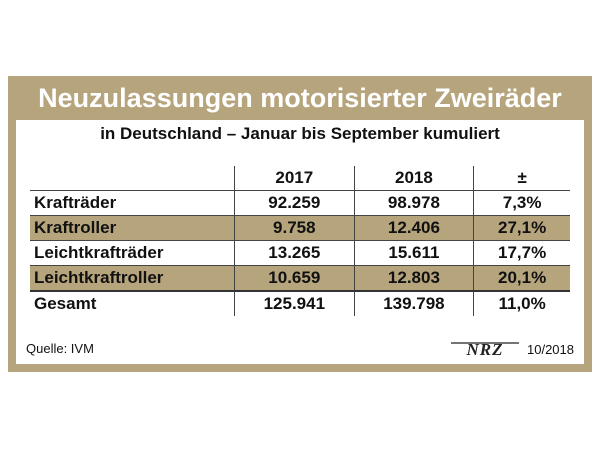 The width and height of the screenshot is (600, 450). What do you see at coordinates (521, 303) in the screenshot?
I see `value-change: 11,0%` at bounding box center [521, 303].